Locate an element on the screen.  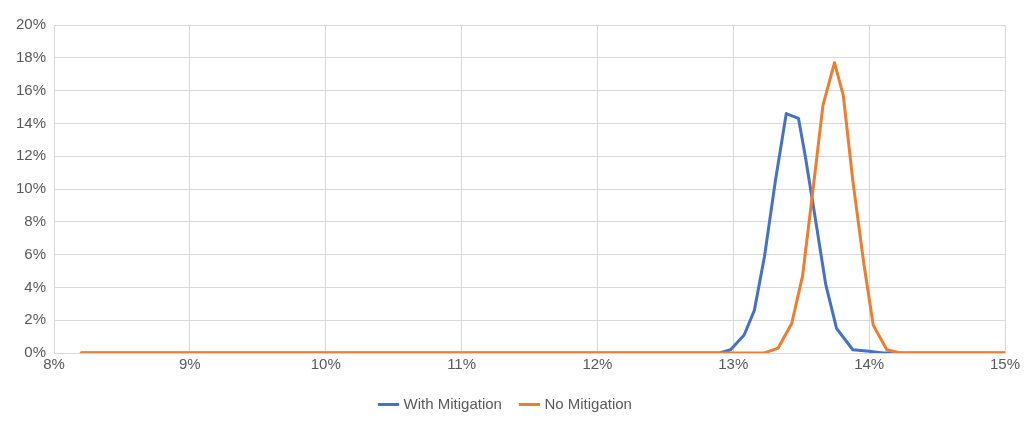
y-tick-label: 16% is located at coordinates (31, 89).